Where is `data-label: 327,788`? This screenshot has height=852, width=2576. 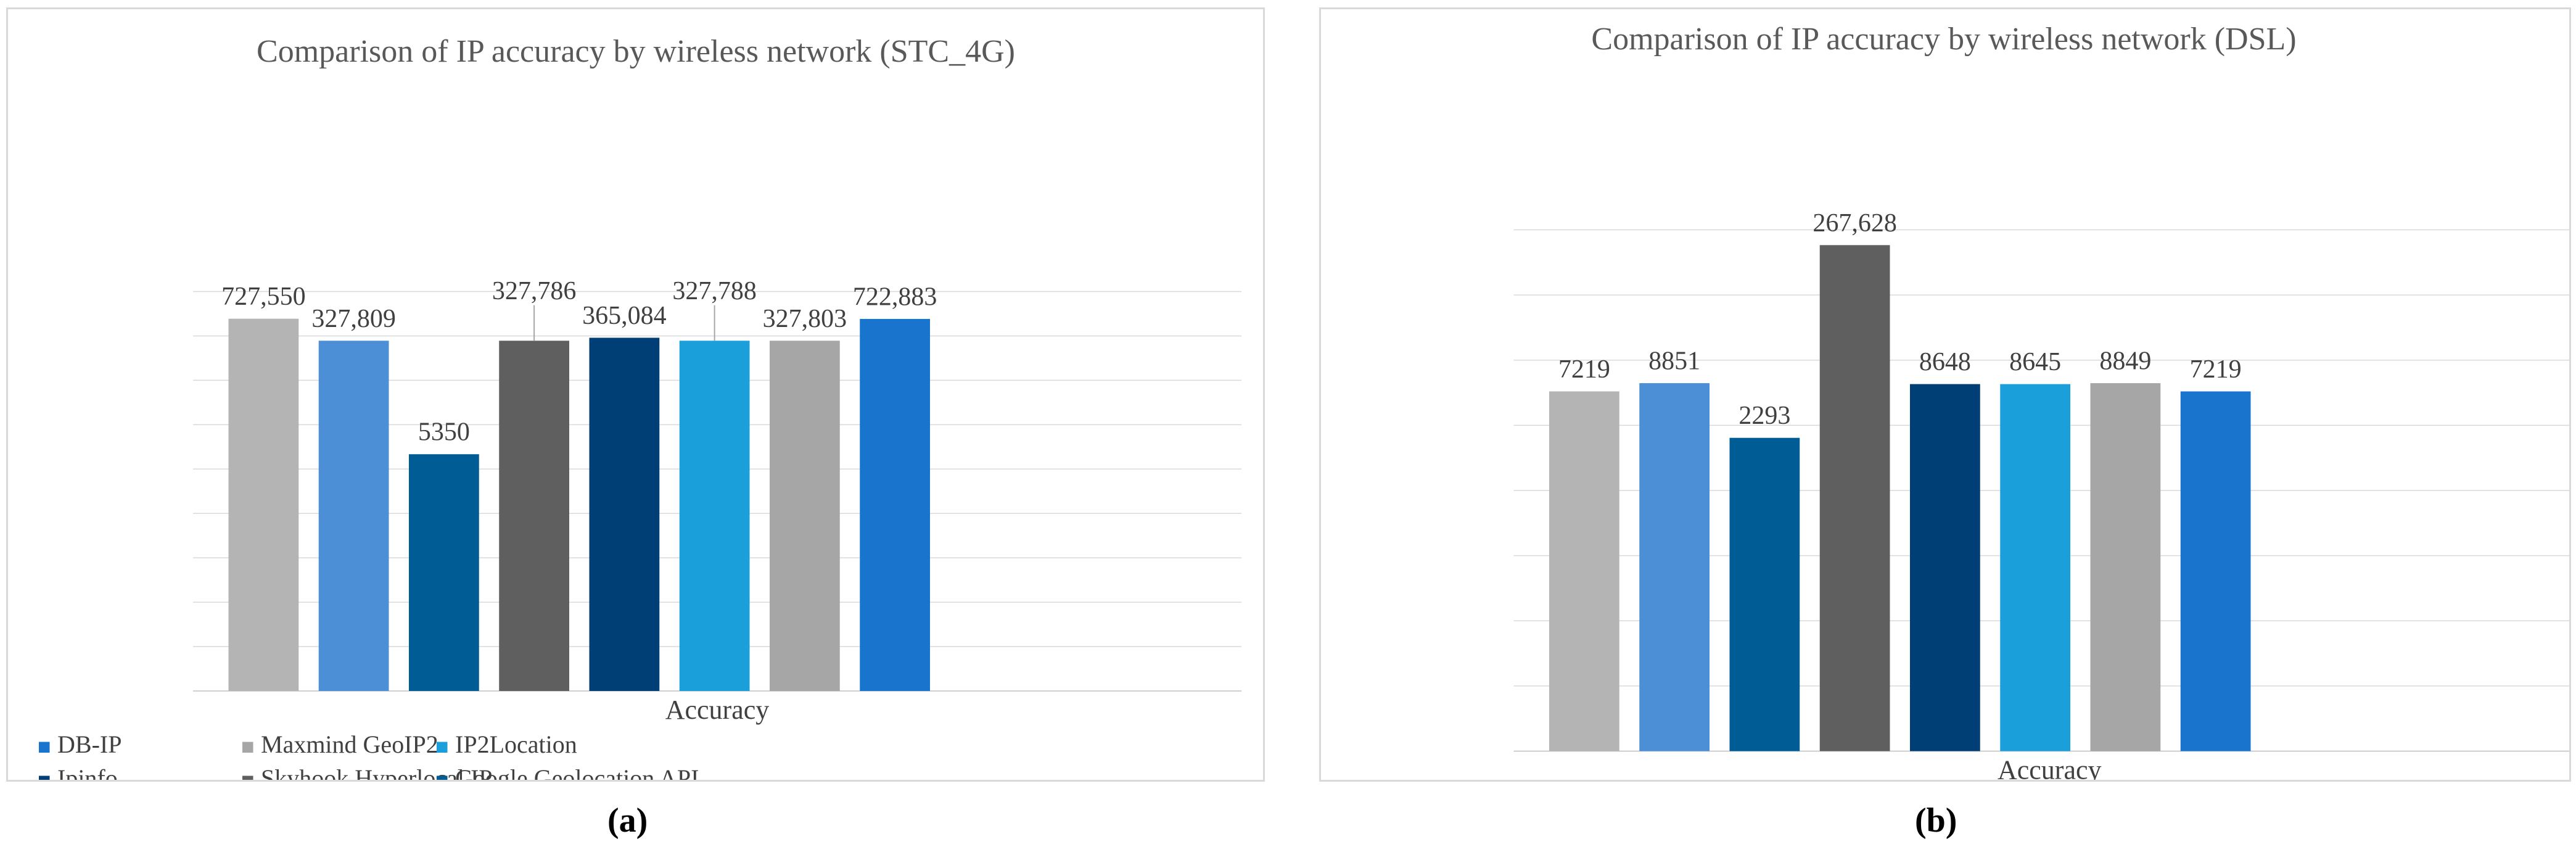 data-label: 327,788 is located at coordinates (714, 291).